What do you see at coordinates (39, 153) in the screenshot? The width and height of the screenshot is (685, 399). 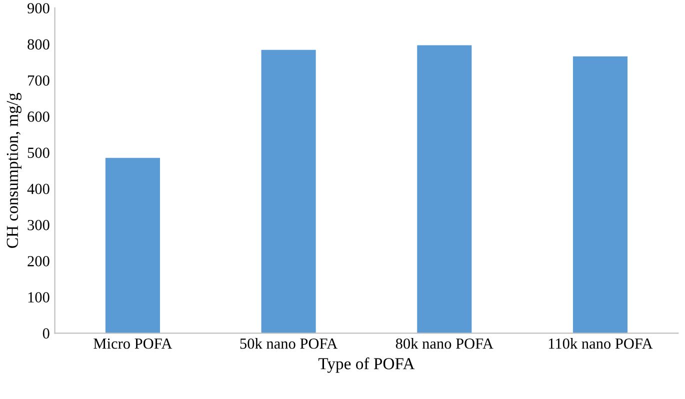 I see `y-tick-label: 500` at bounding box center [39, 153].